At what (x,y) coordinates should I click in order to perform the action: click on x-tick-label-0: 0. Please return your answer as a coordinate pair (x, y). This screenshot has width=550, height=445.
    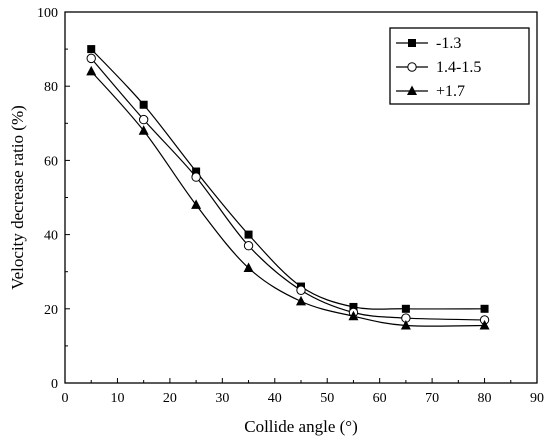
    Looking at the image, I should click on (65, 398).